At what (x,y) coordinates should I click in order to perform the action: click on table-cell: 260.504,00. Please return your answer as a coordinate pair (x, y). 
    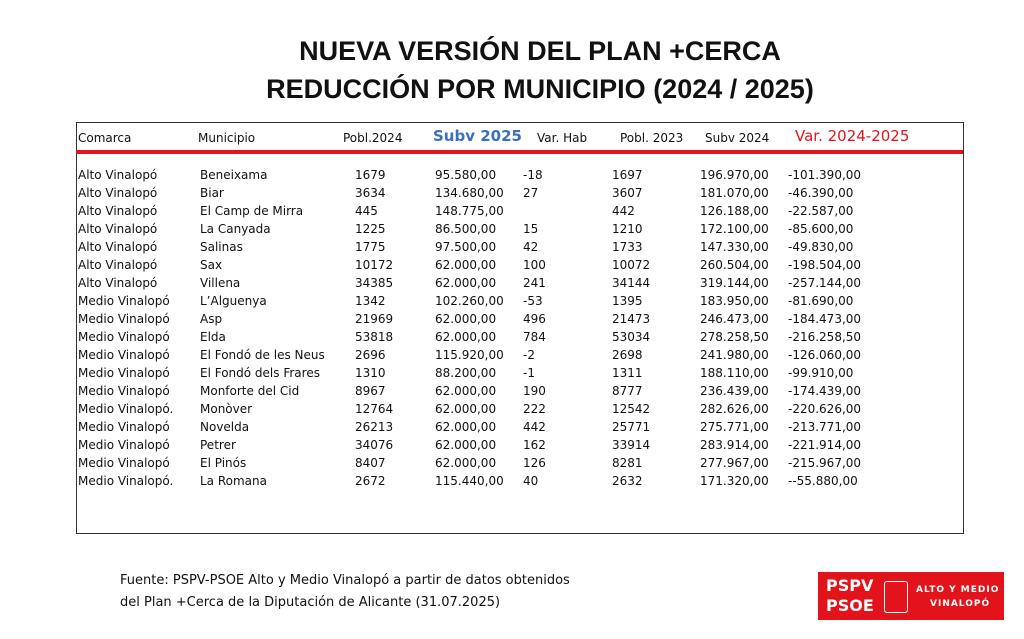
    Looking at the image, I should click on (734, 265).